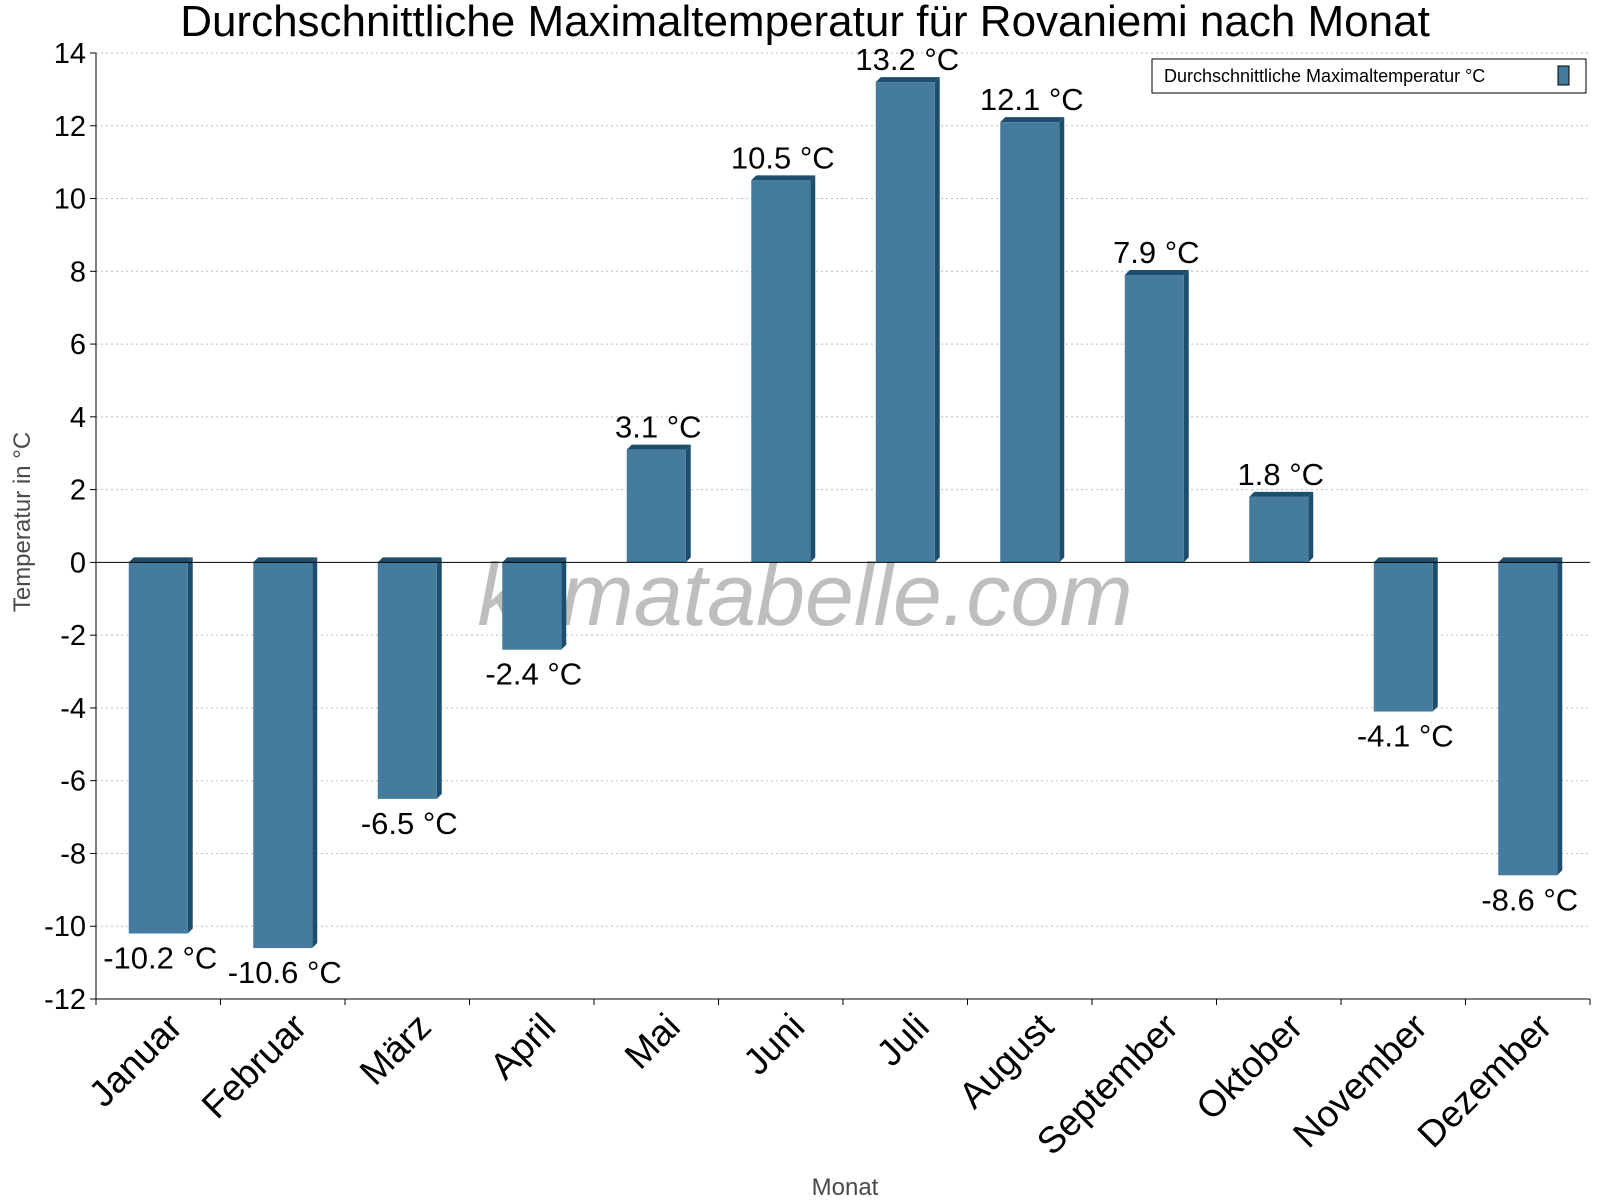 The width and height of the screenshot is (1600, 1200). I want to click on y-tick-label: -4, so click(73, 709).